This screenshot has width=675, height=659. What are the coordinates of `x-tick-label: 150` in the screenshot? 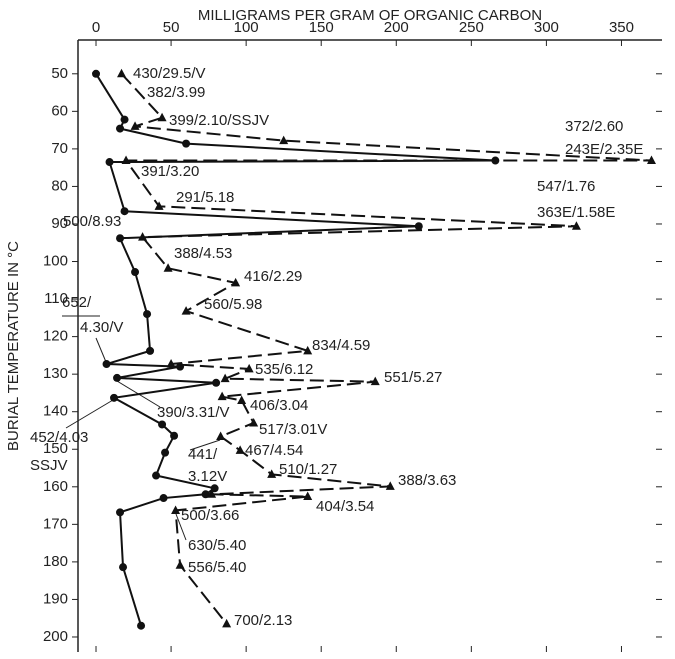 It's located at (321, 27).